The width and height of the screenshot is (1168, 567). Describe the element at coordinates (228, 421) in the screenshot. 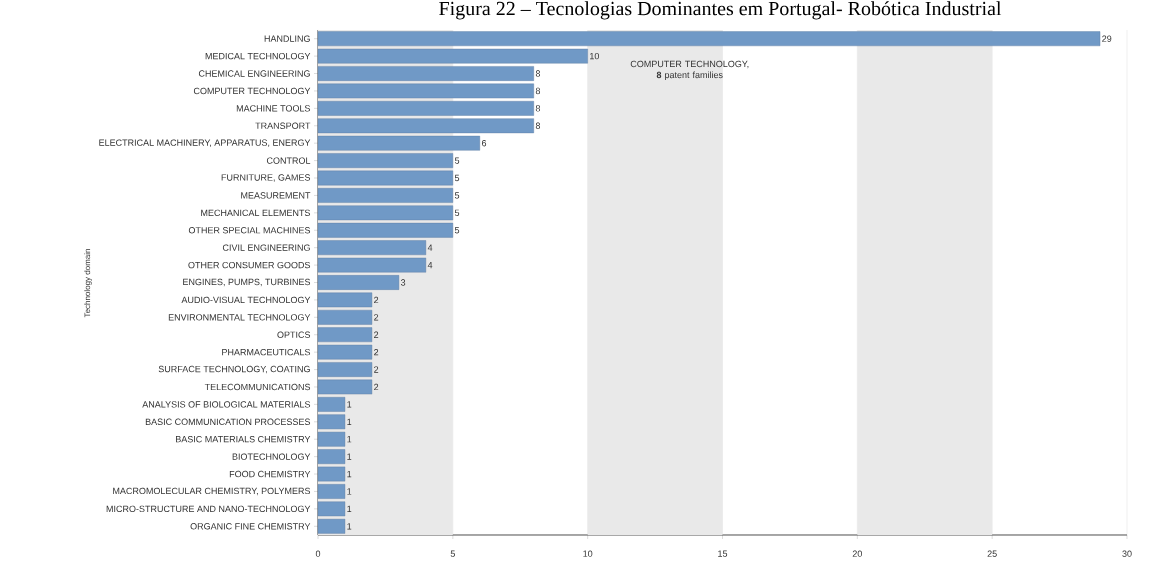

I see `y-tick-label: BASIC COMMUNICATION PROCESSES` at that location.